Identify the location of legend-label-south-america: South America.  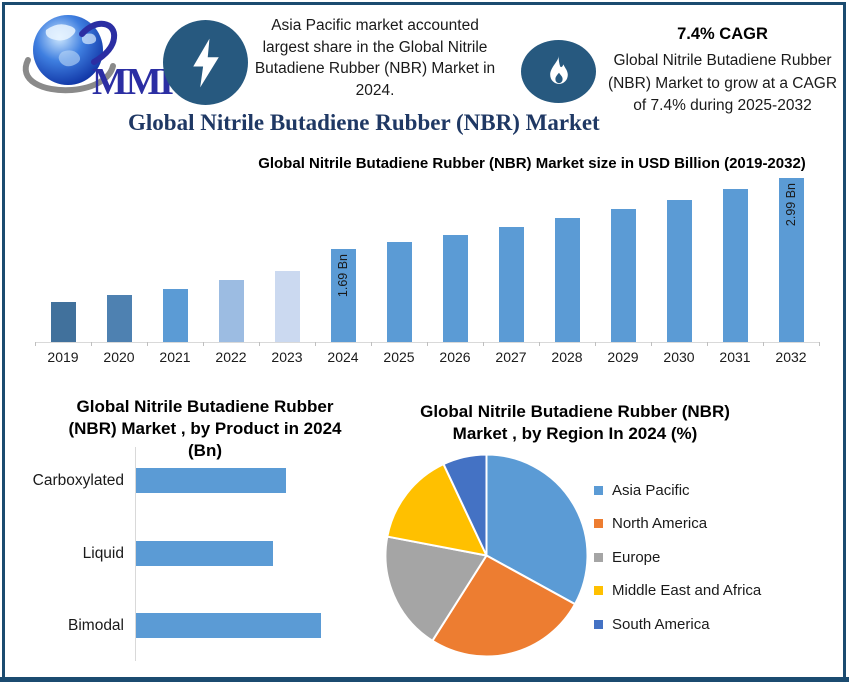
(661, 624).